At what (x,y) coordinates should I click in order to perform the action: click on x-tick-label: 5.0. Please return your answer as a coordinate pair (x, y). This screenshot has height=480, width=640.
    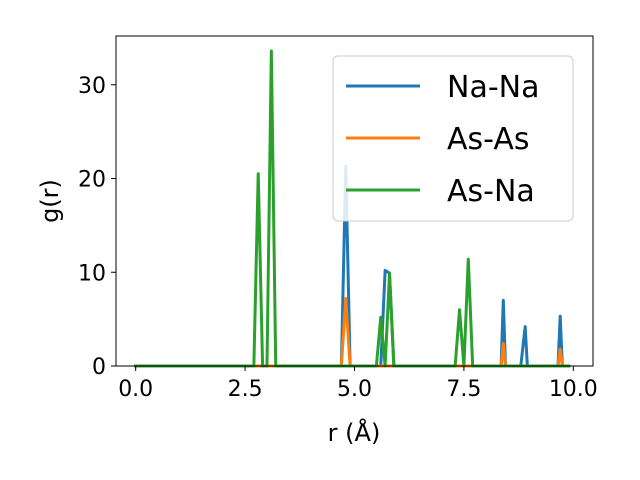
    Looking at the image, I should click on (354, 389).